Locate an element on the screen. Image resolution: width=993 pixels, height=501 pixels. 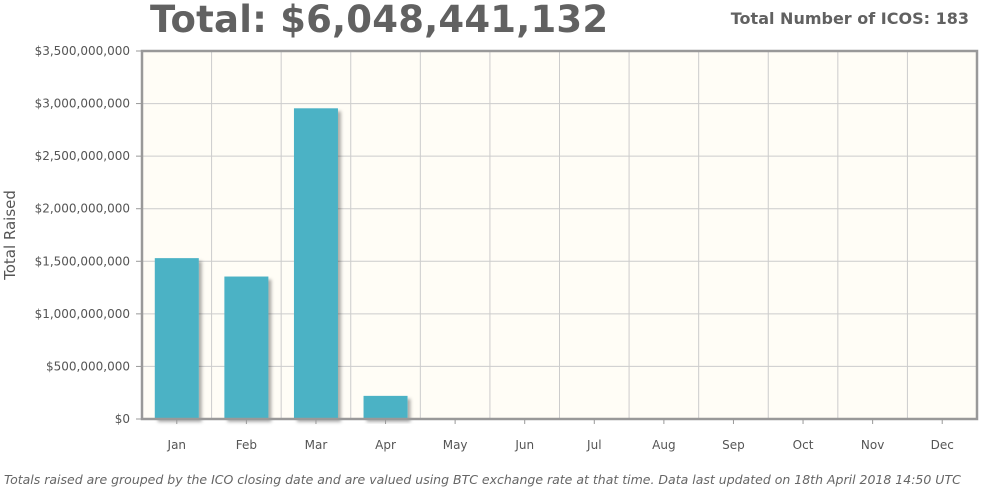
y-tick-label: $3,000,000,000 is located at coordinates (82, 104).